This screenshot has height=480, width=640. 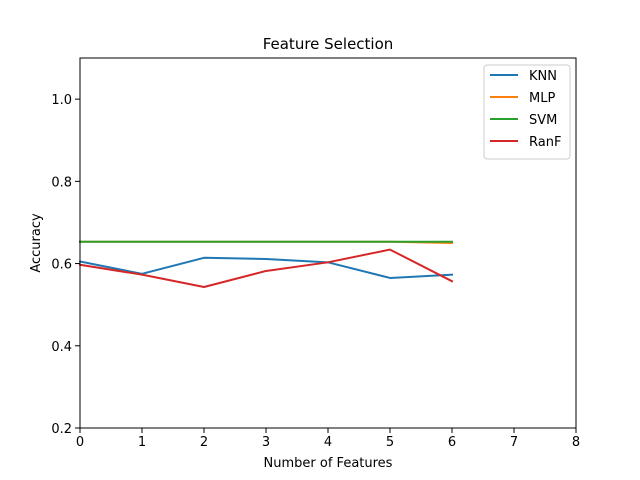 I want to click on x-tick-label: 6, so click(x=452, y=442).